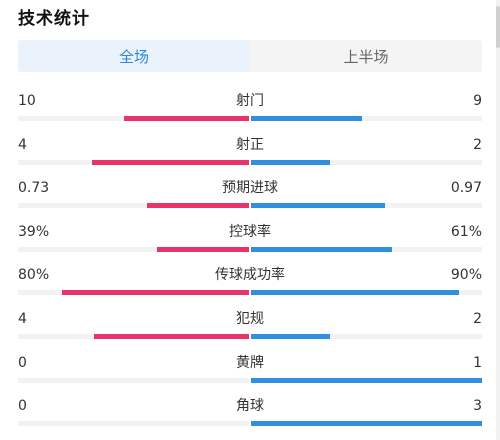 The height and width of the screenshot is (440, 500). What do you see at coordinates (498, 27) in the screenshot?
I see `scrollbar-thumb` at bounding box center [498, 27].